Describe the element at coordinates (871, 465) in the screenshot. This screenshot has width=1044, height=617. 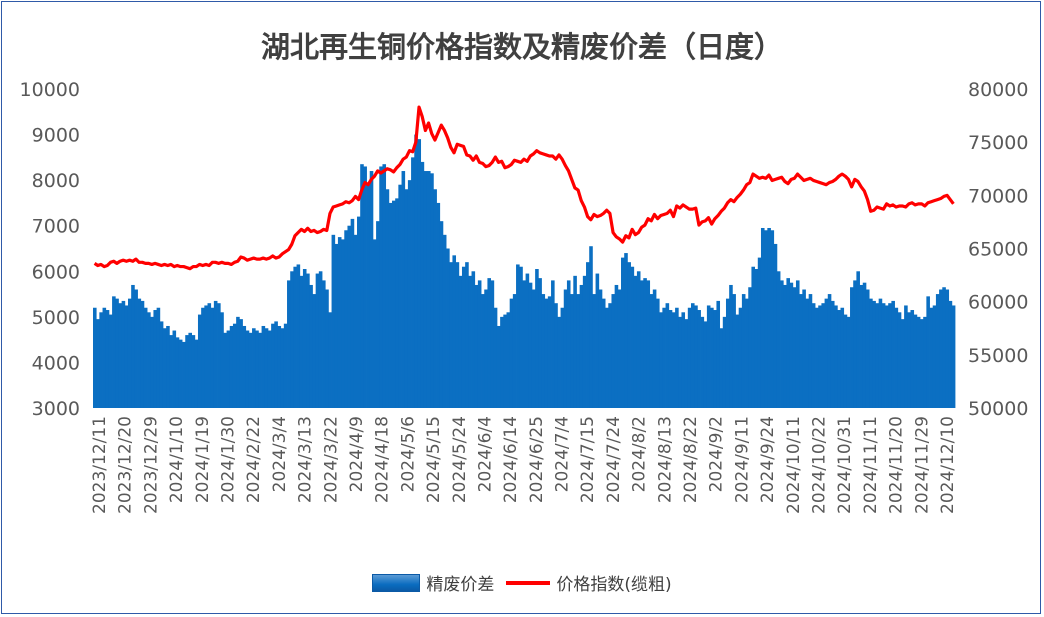
I see `x-tick-label: 2024/11/11` at that location.